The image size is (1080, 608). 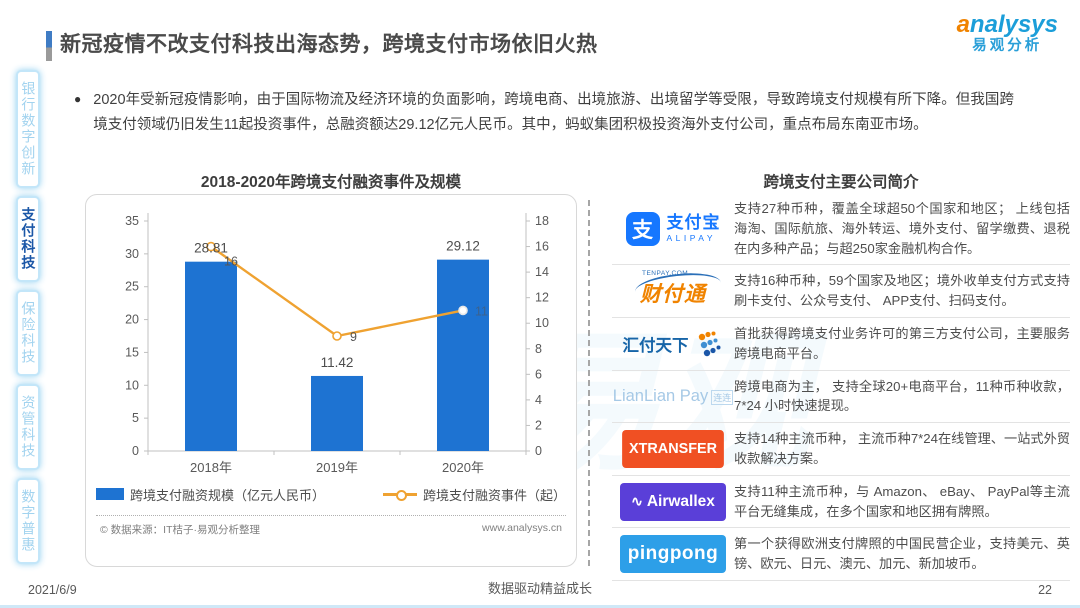 I want to click on airwallex-name: Airwallex, so click(x=680, y=501).